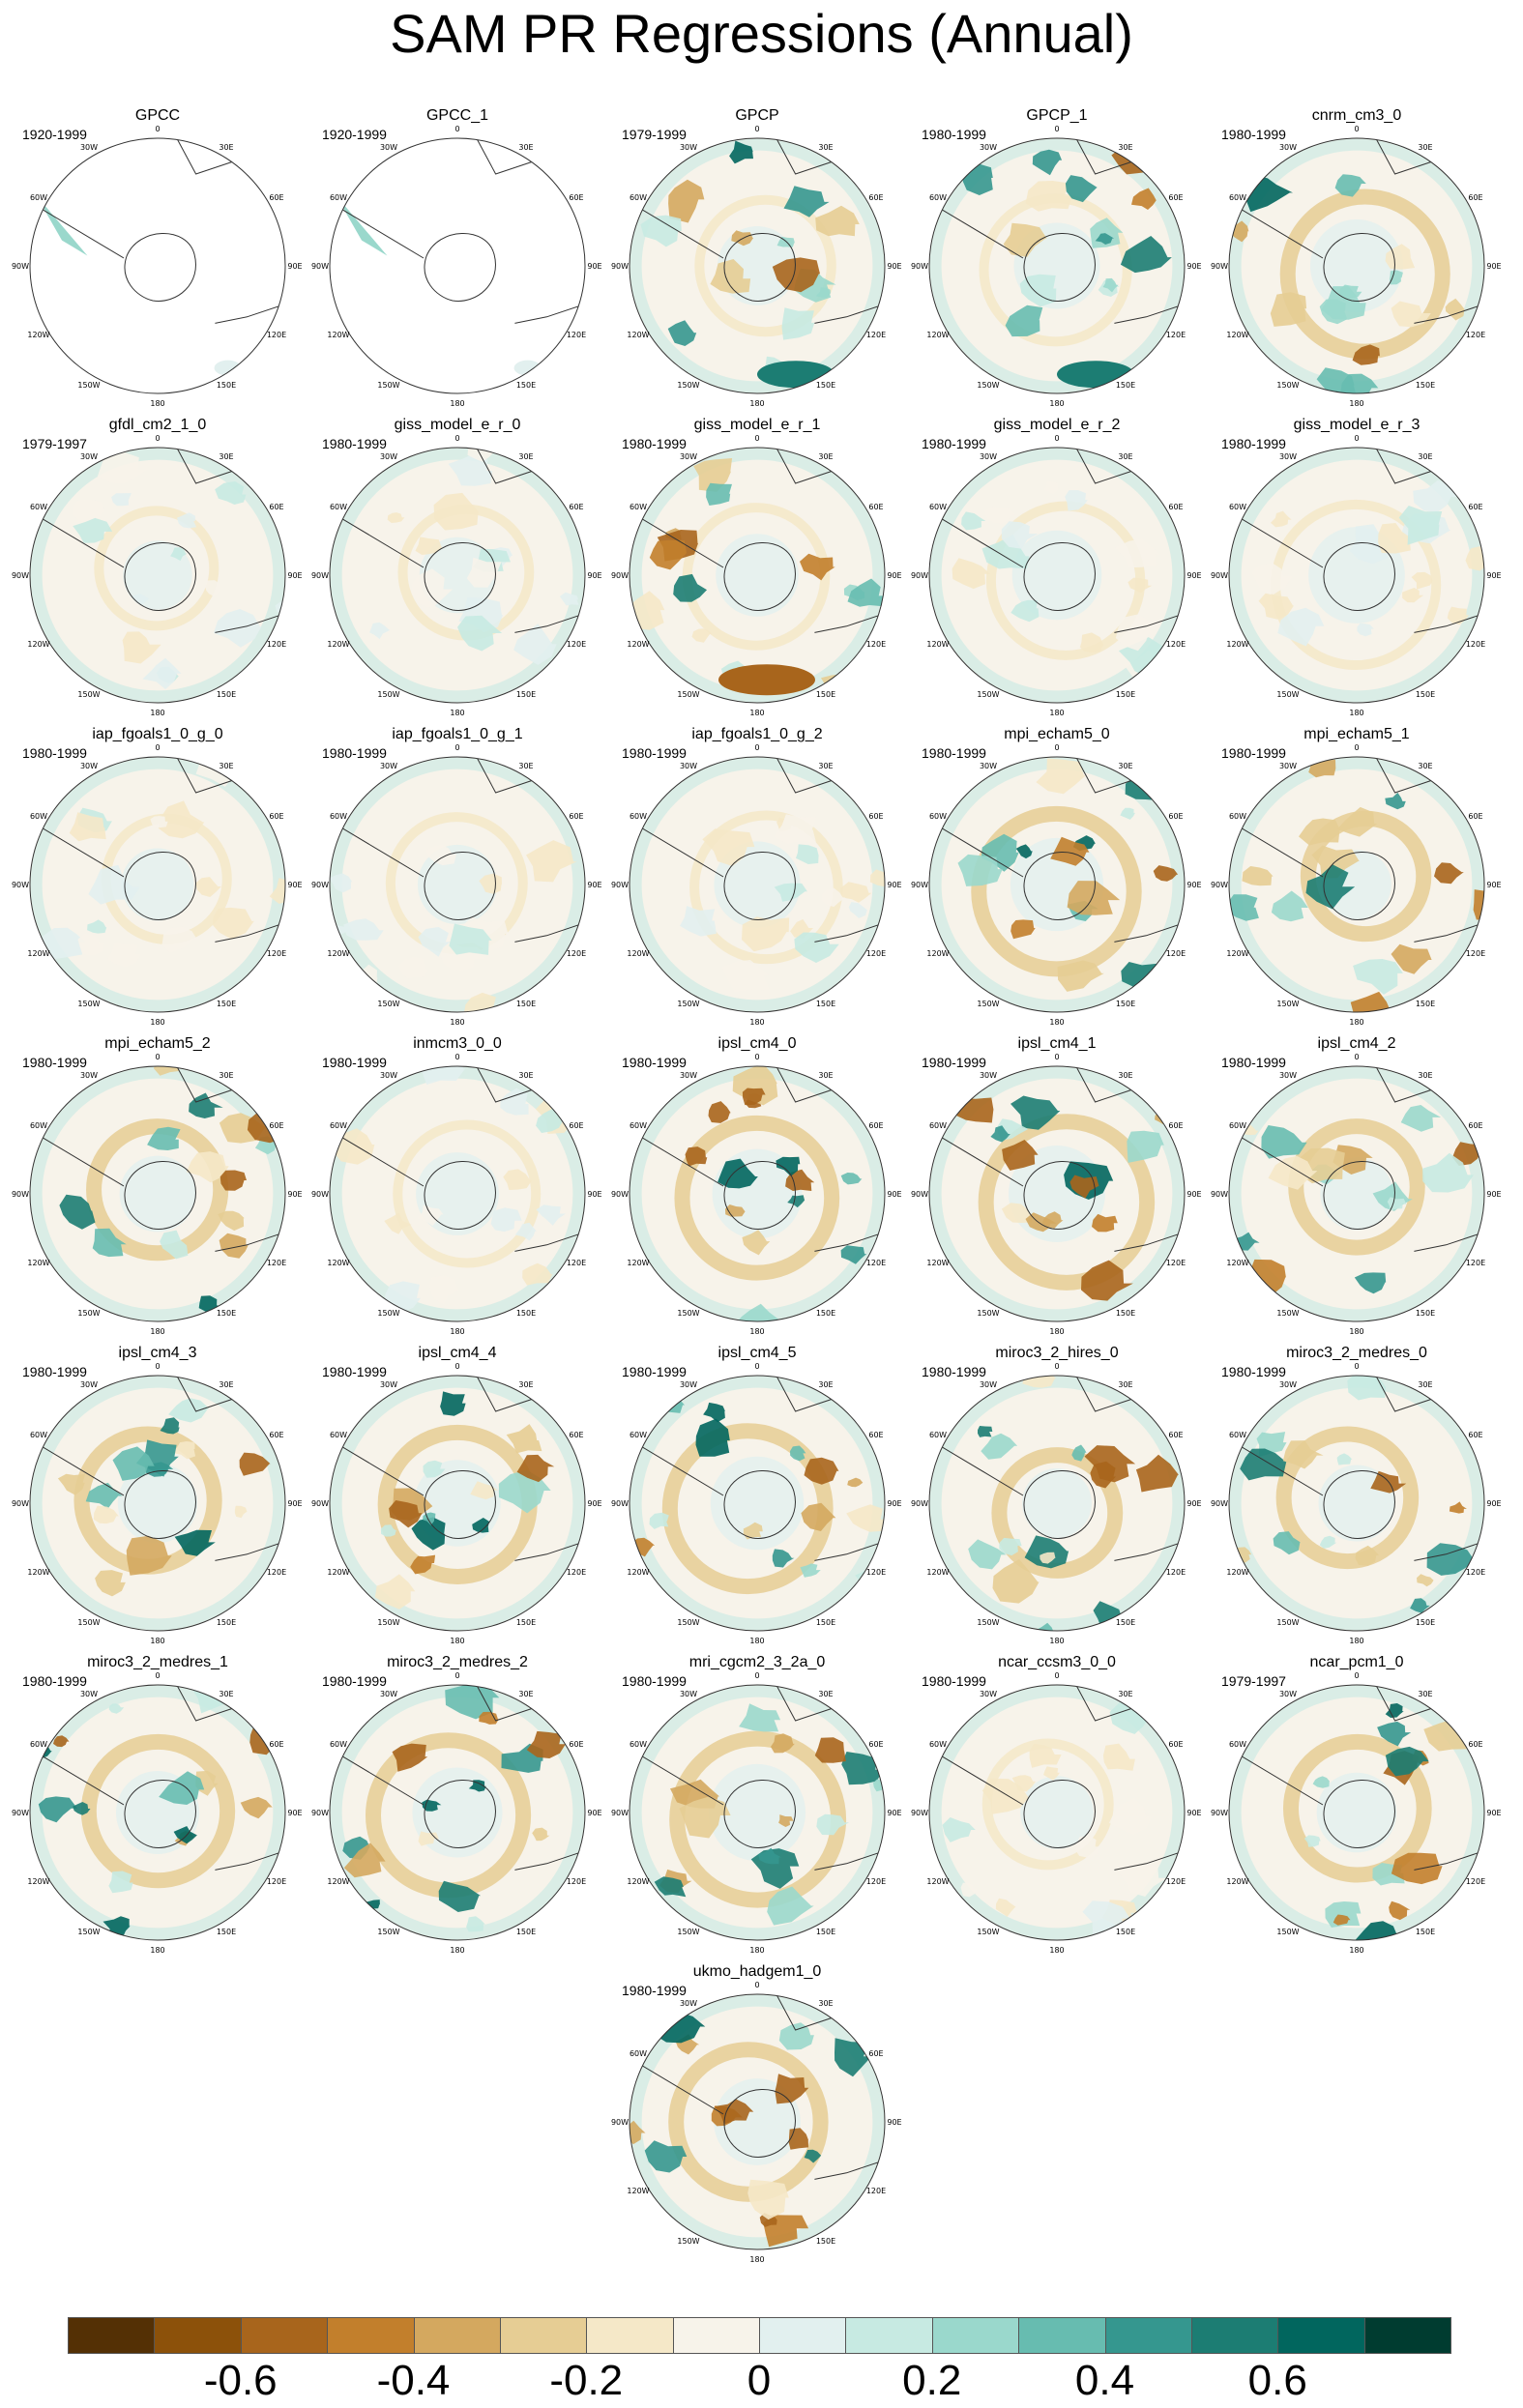  Describe the element at coordinates (1356, 575) in the screenshot. I see `polar-map: 0 30E 60E 90E 120E 150E 180 150W 120W 90W 60W 30W` at that location.